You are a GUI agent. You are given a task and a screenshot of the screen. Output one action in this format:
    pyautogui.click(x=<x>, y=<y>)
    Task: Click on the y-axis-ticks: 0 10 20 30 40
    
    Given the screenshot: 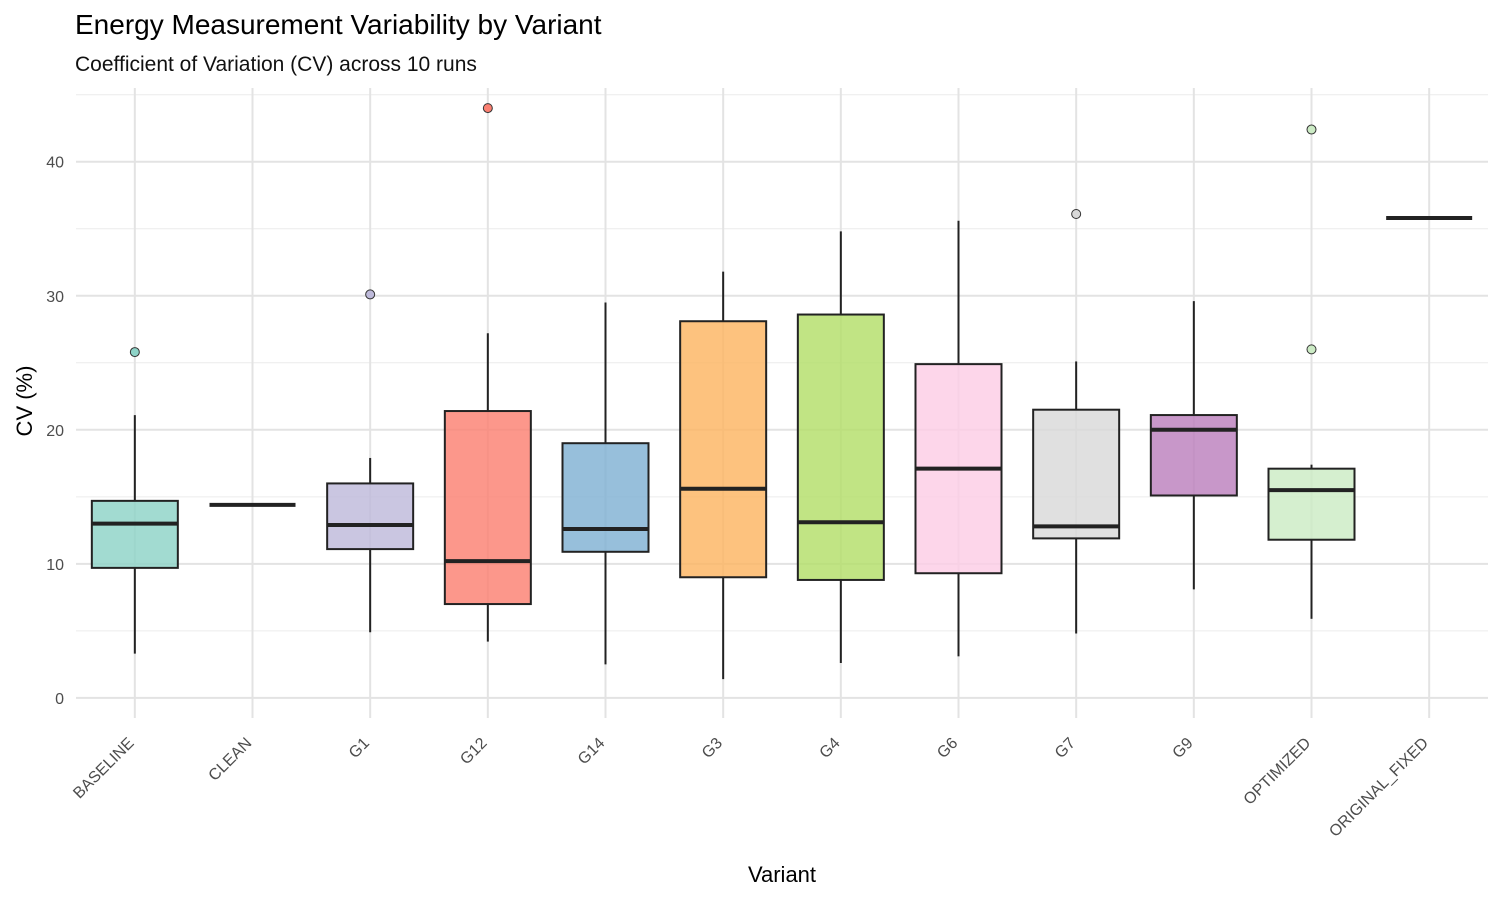 What is the action you would take?
    pyautogui.click(x=55, y=431)
    